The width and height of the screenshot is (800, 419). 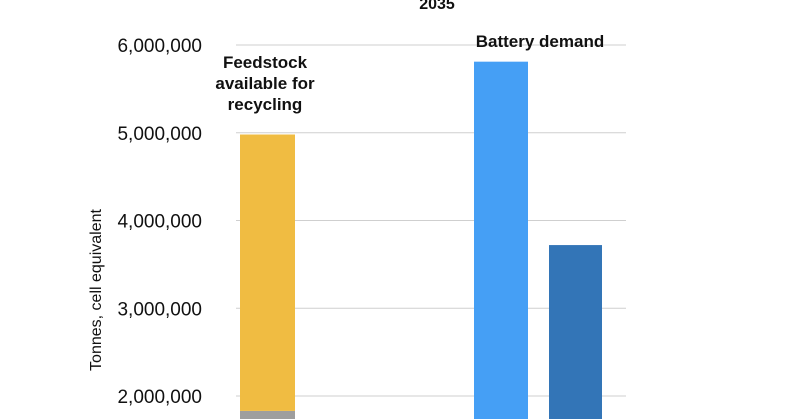 I want to click on y-tick-label: 5,000,000, so click(x=159, y=134).